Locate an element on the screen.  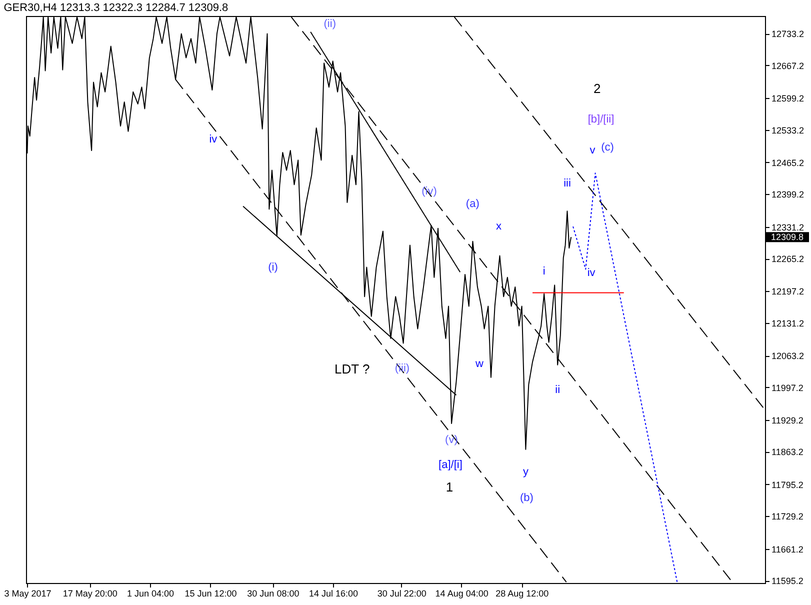
annotation: x is located at coordinates (499, 226).